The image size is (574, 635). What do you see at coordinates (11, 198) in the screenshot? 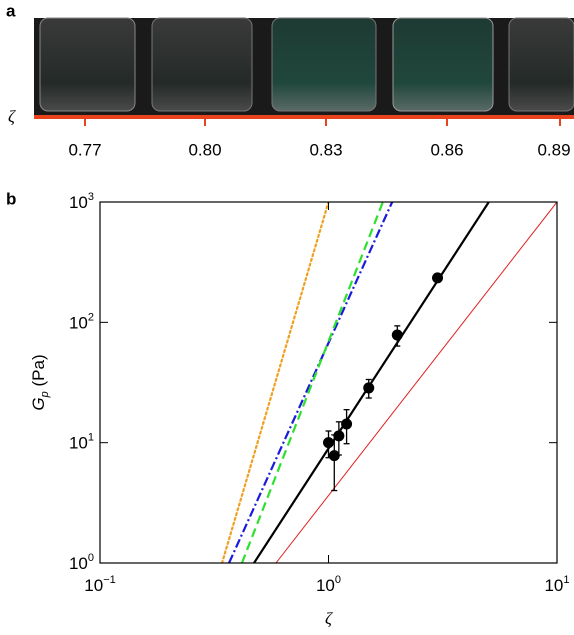
I see `panel-label: b` at bounding box center [11, 198].